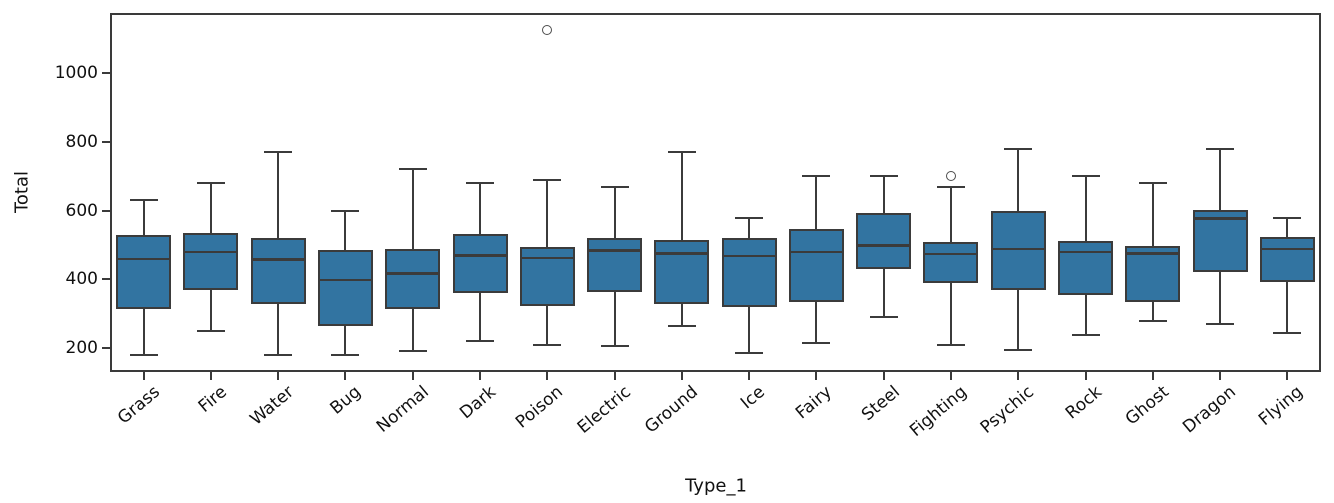 This screenshot has height=503, width=1334. What do you see at coordinates (1007, 410) in the screenshot?
I see `x-tick-label-psychic: Psychic` at bounding box center [1007, 410].